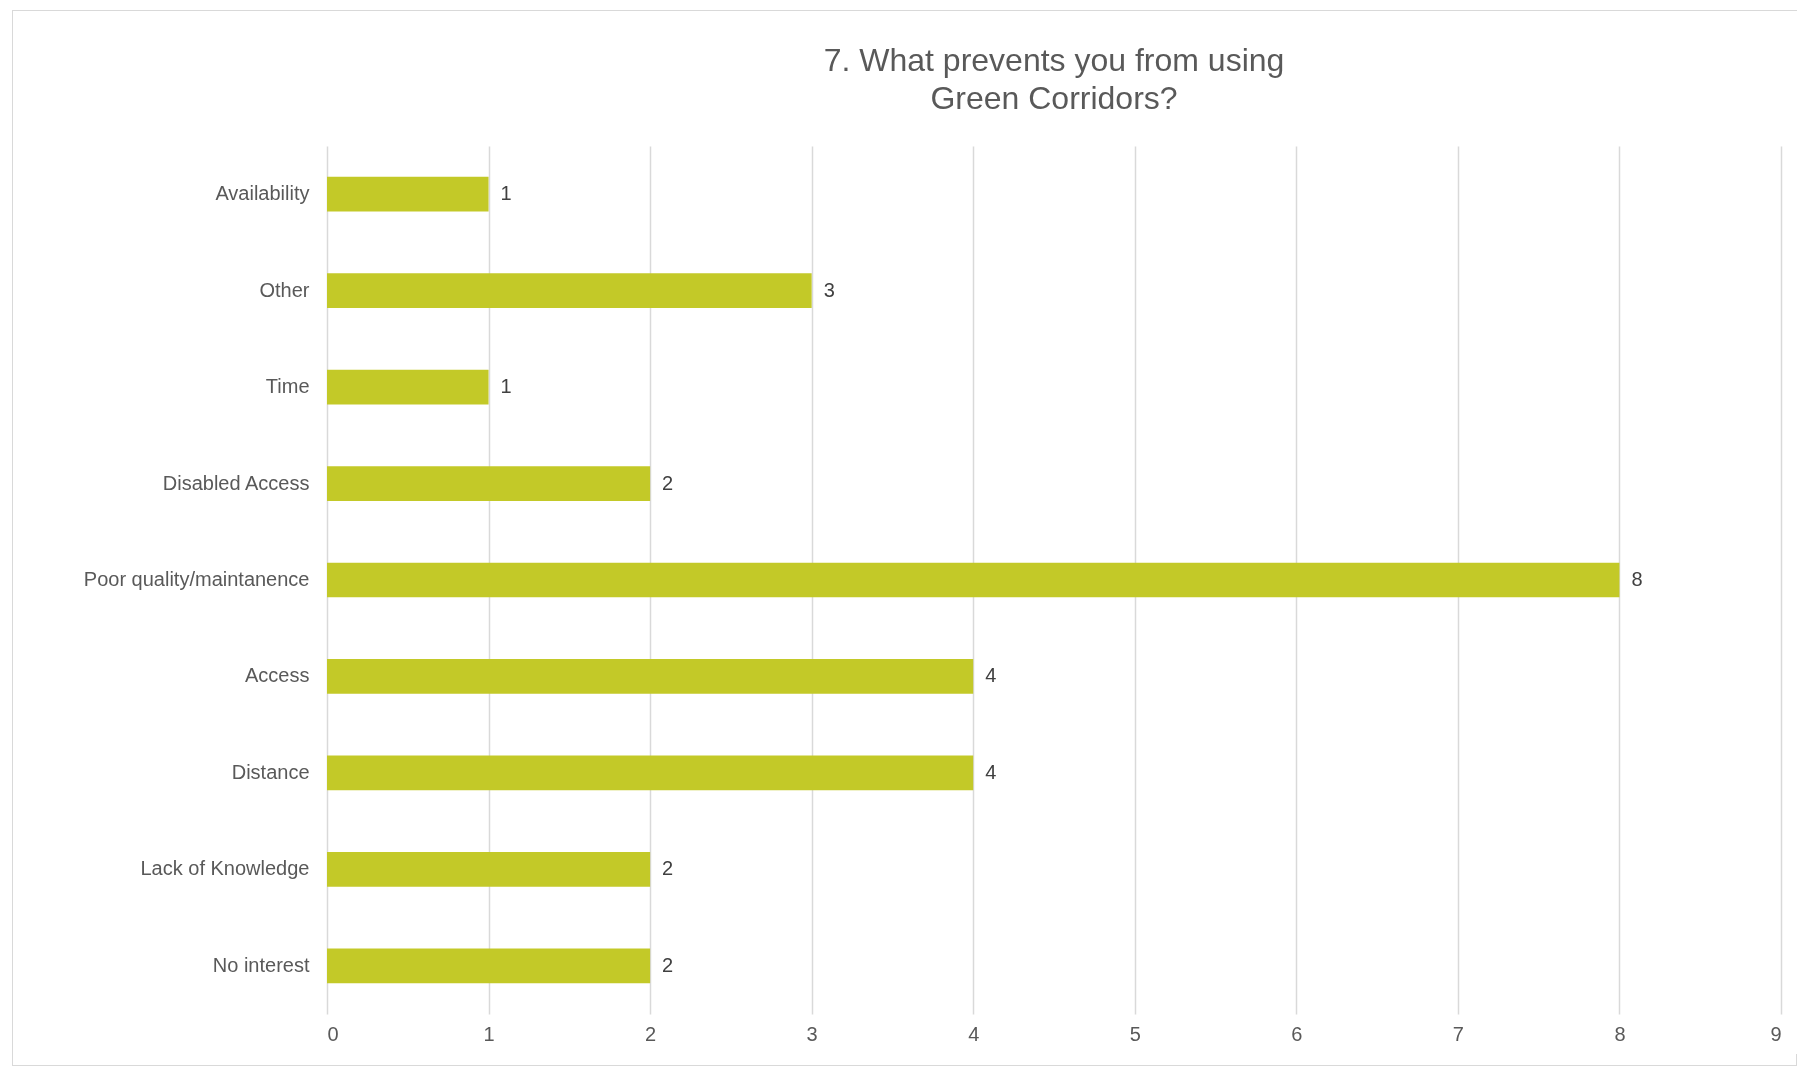 This screenshot has height=1068, width=1801. What do you see at coordinates (1620, 1033) in the screenshot?
I see `x-tick-label: 8` at bounding box center [1620, 1033].